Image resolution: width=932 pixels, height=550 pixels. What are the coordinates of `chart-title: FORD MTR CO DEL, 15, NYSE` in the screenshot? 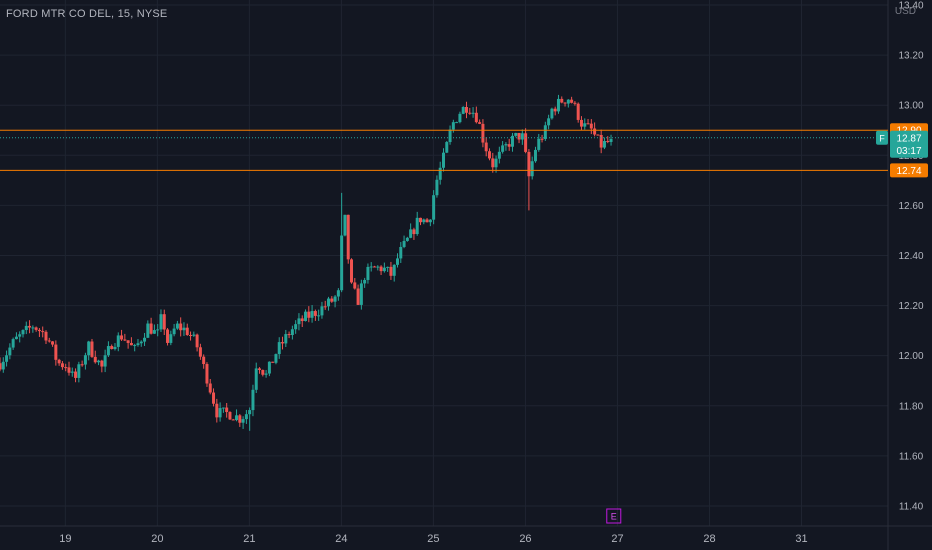 It's located at (87, 14).